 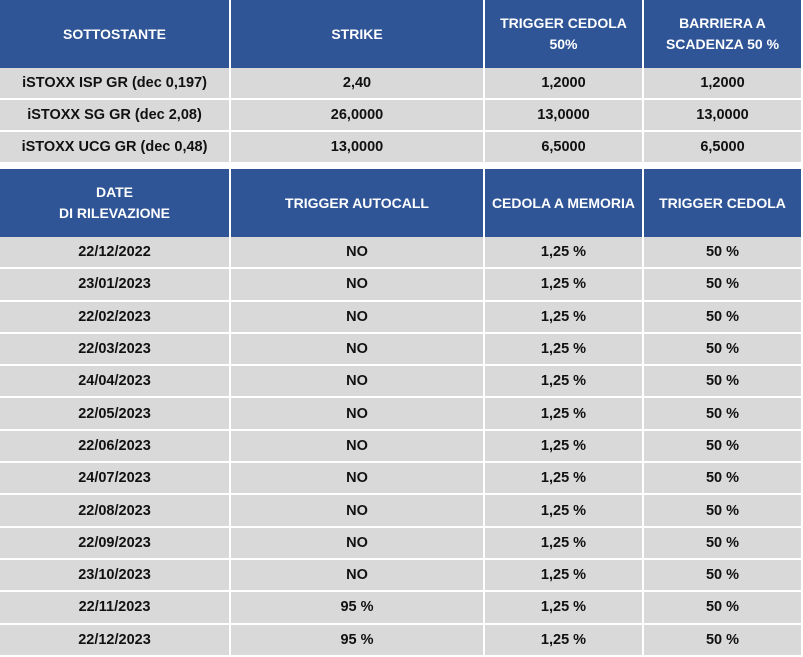 I want to click on table-row: 23/01/2023 NO 1,25 % 50 %, so click(x=400, y=285).